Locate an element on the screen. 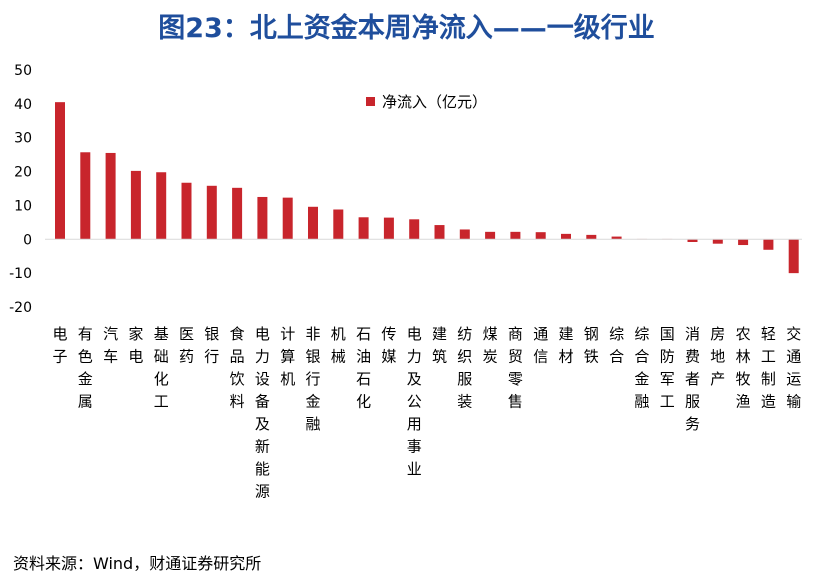 This screenshot has height=582, width=813. x-tick-label: 电子 is located at coordinates (59, 345).